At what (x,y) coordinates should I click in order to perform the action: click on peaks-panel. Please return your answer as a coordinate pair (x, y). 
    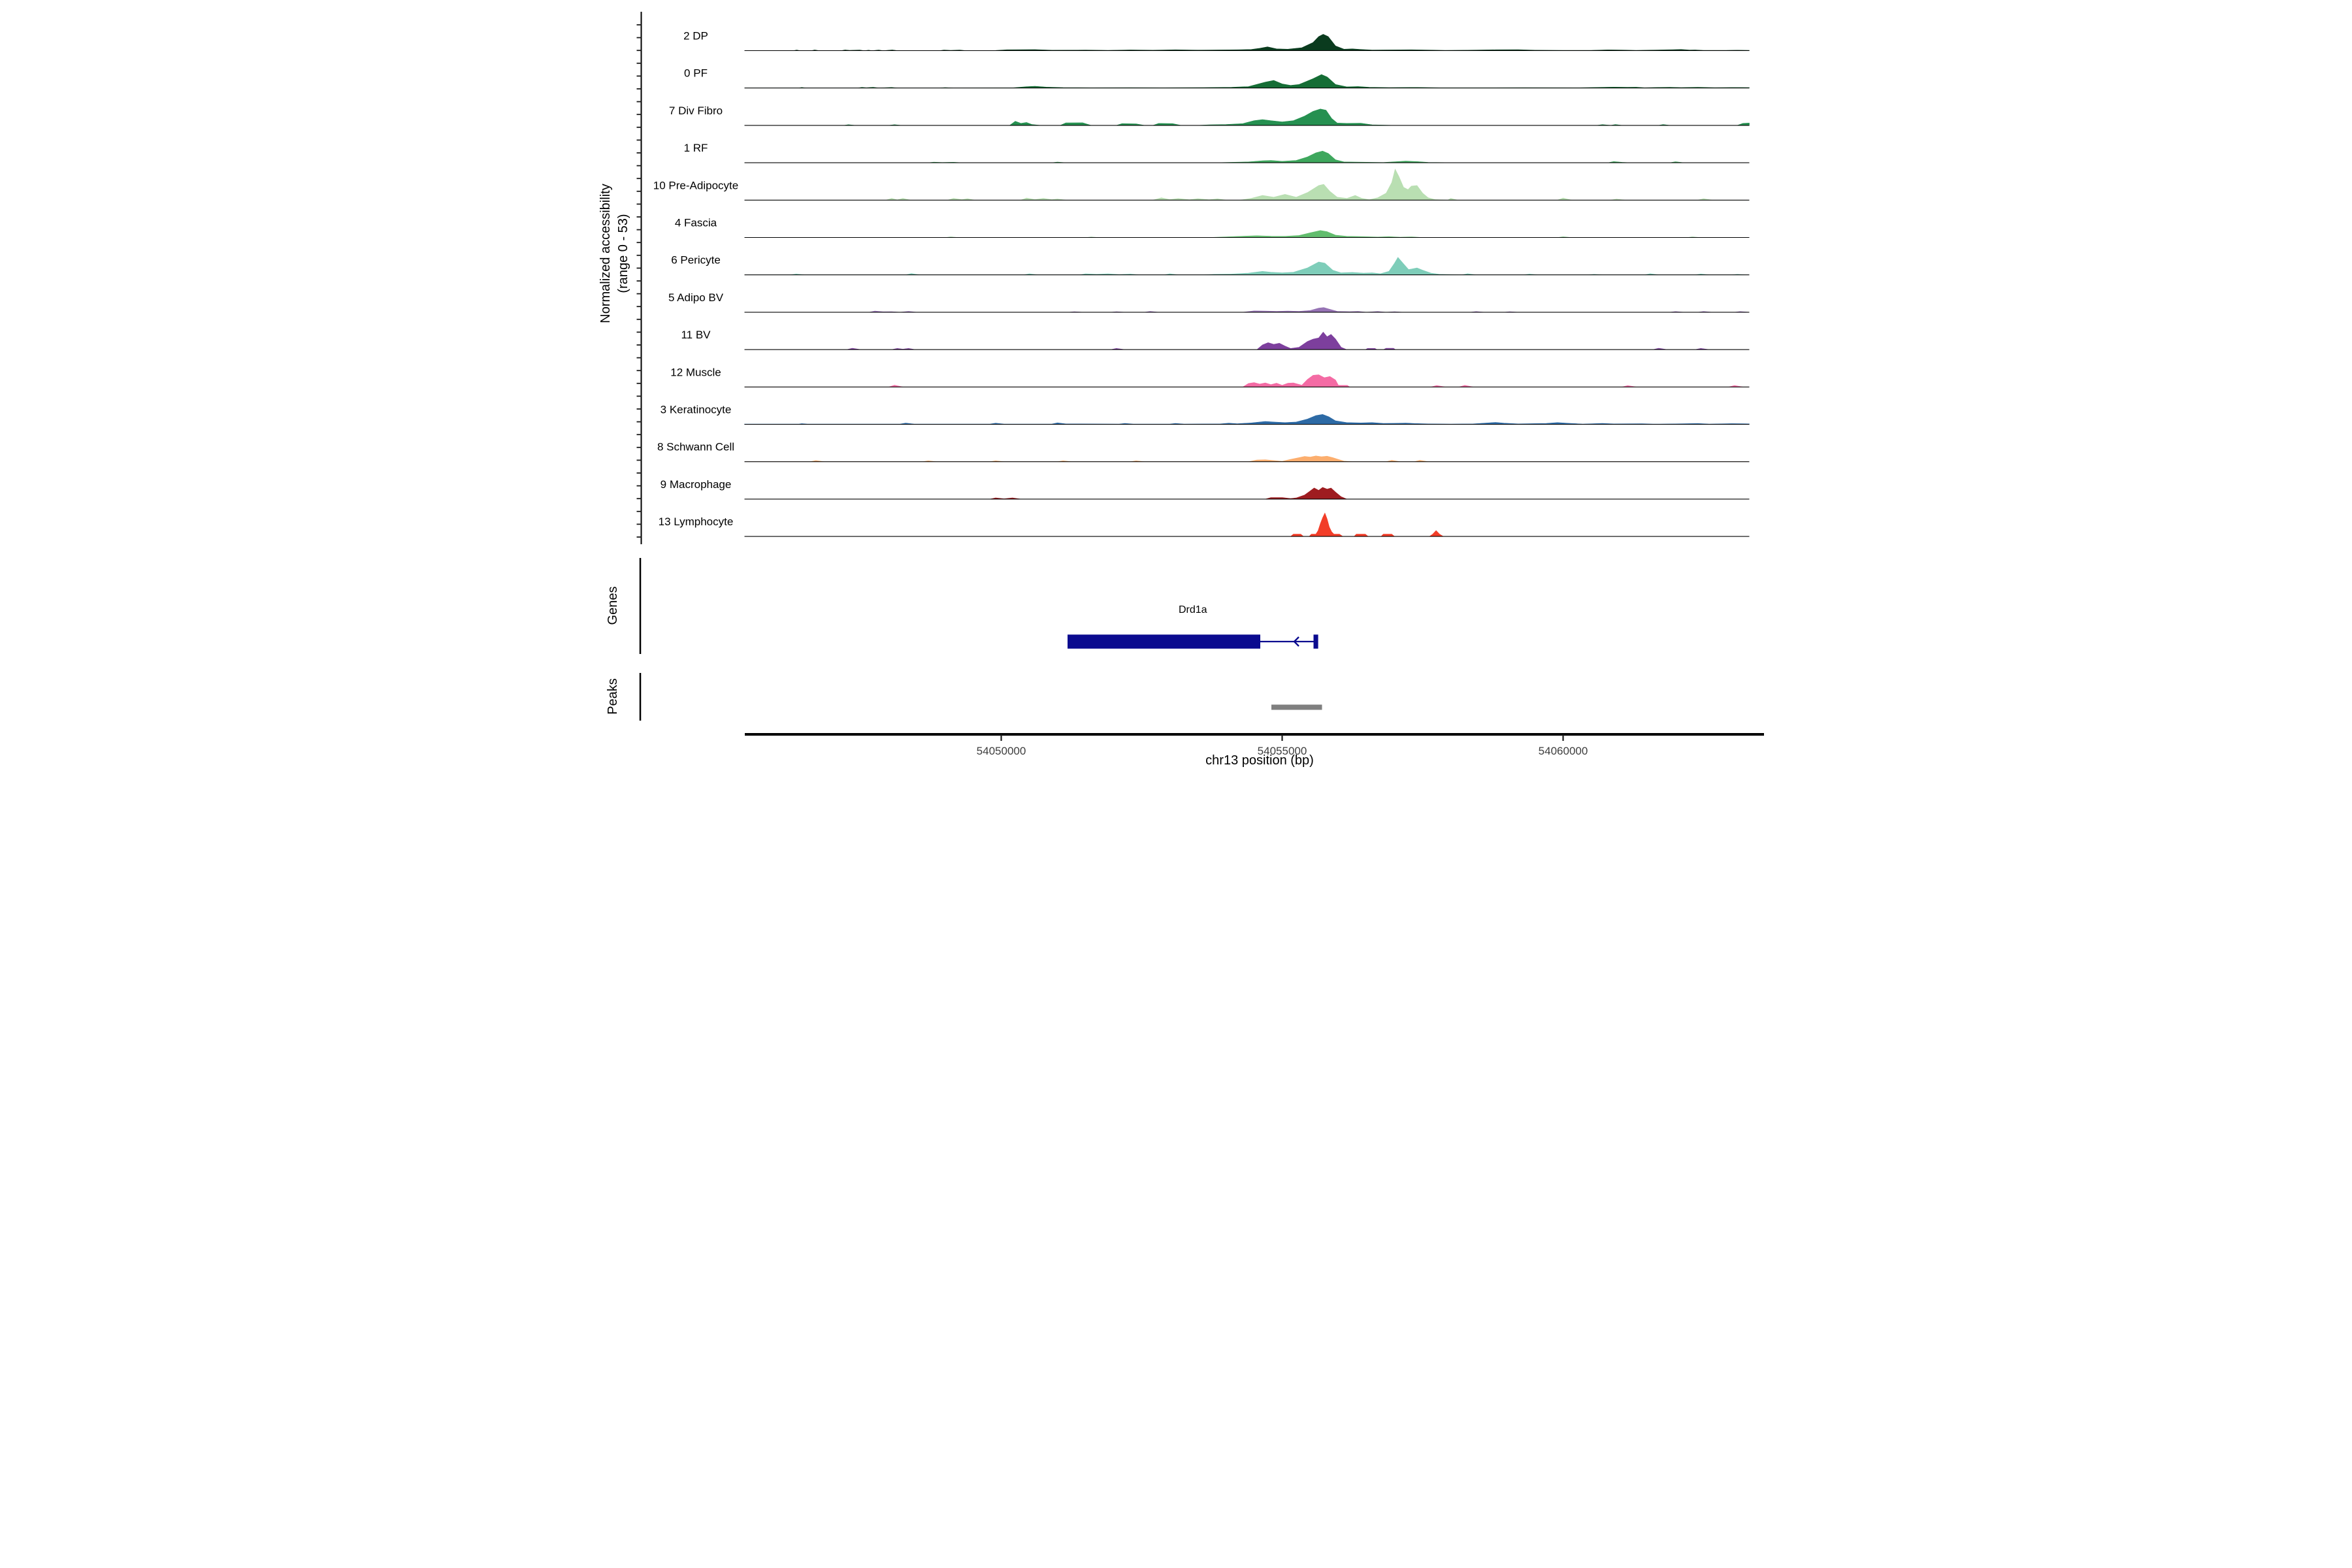
    Looking at the image, I should click on (1296, 707).